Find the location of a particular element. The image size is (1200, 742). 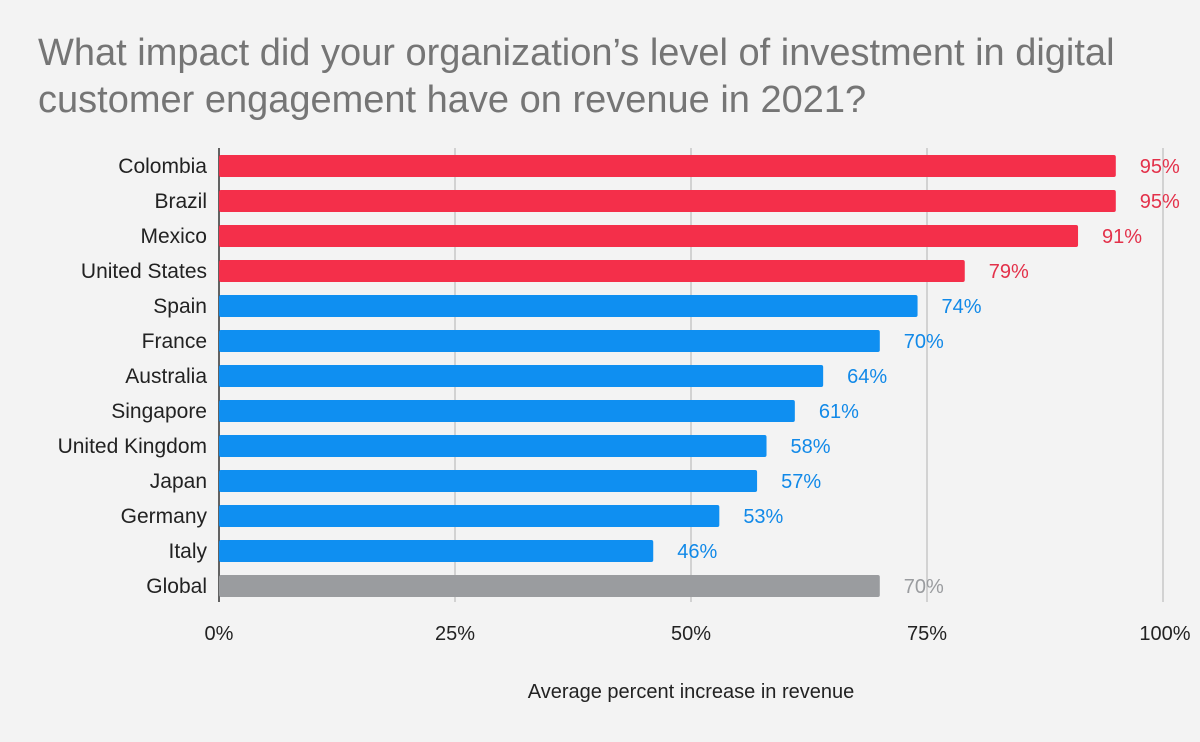

category-label: Singapore is located at coordinates (159, 411).